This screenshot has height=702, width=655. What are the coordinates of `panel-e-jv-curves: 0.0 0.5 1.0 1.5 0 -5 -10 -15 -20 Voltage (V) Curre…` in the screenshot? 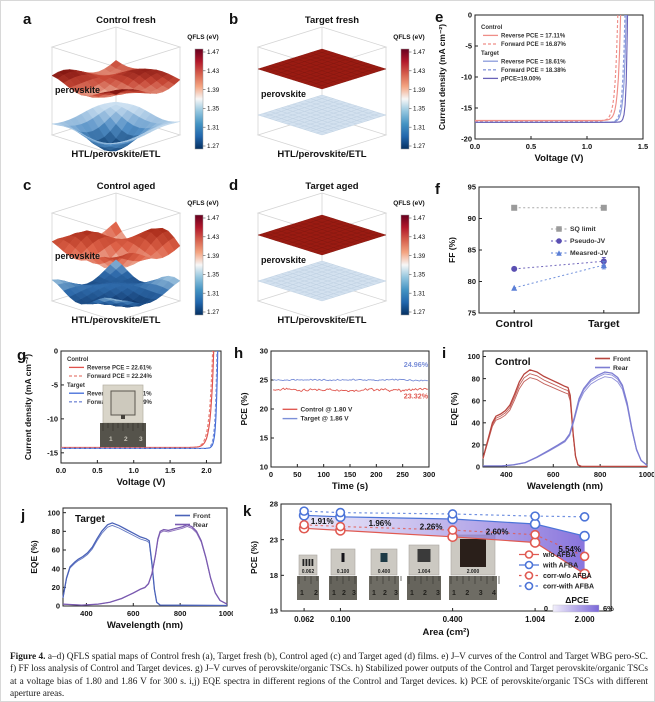 It's located at (542, 91).